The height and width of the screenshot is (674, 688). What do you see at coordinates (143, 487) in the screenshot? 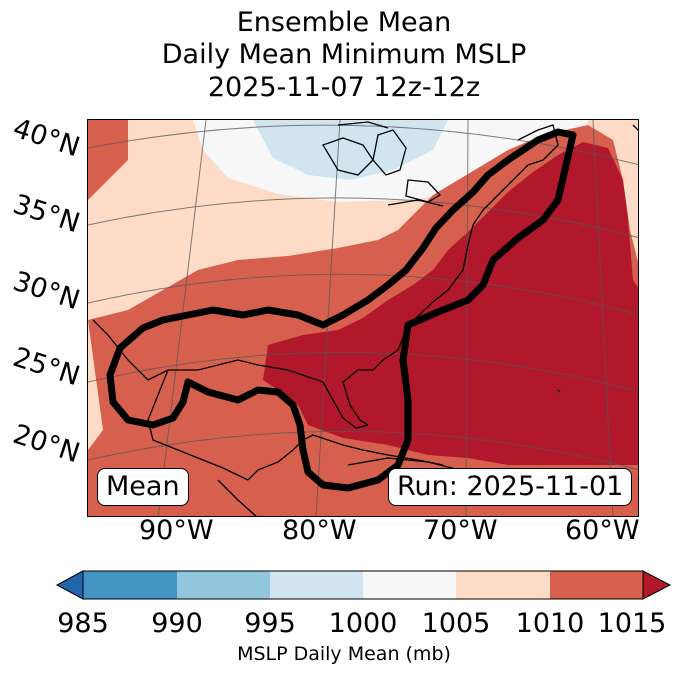
I see `mean-label-box: Mean` at bounding box center [143, 487].